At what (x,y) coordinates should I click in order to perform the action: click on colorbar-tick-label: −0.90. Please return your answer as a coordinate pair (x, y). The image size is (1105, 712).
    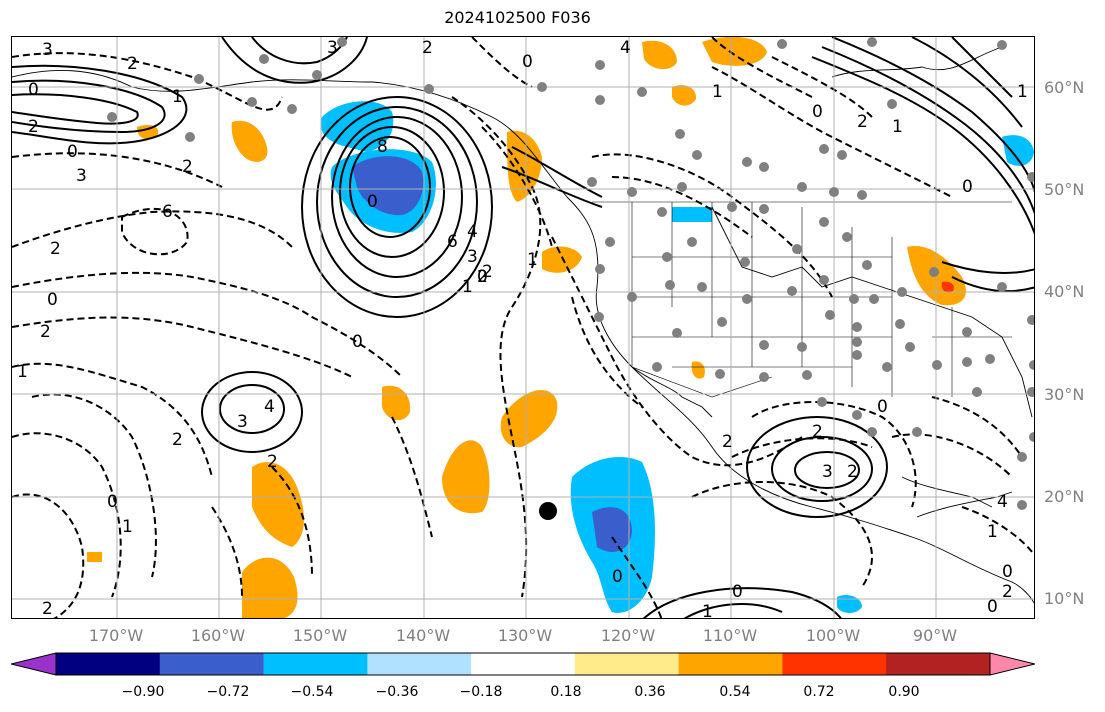
    Looking at the image, I should click on (143, 692).